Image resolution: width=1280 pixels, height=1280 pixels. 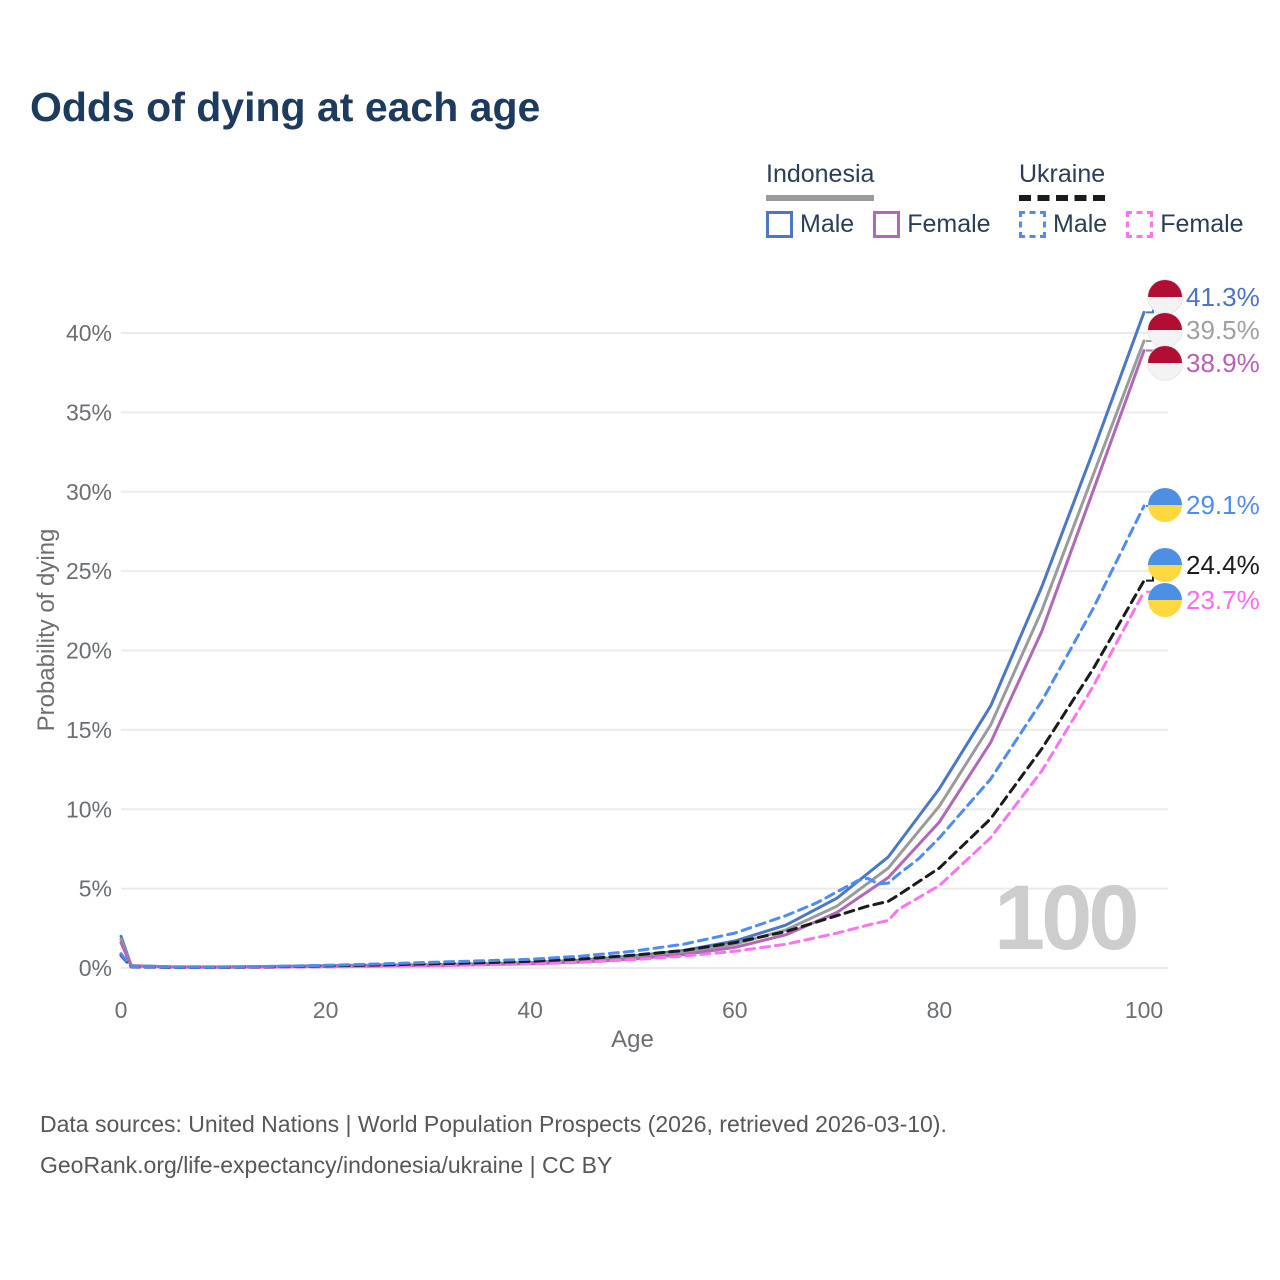 I want to click on legend-item-ukraine-male: Male, so click(x=1063, y=224).